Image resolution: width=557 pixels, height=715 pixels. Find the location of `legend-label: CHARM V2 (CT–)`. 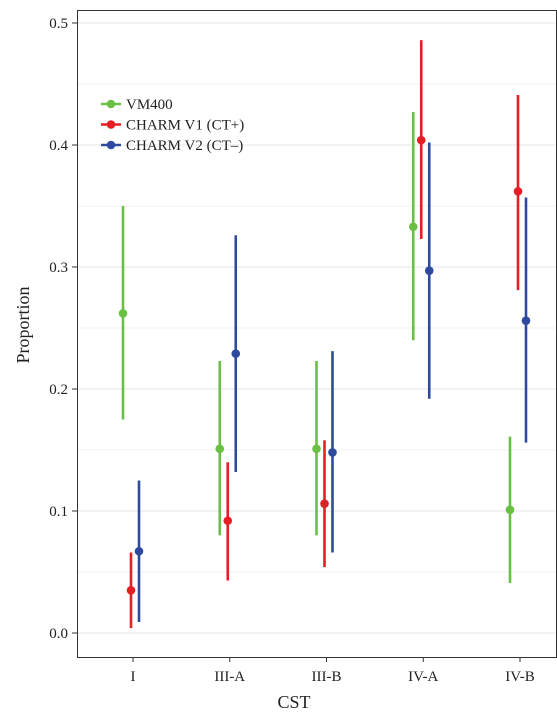

legend-label: CHARM V2 (CT–) is located at coordinates (184, 146).